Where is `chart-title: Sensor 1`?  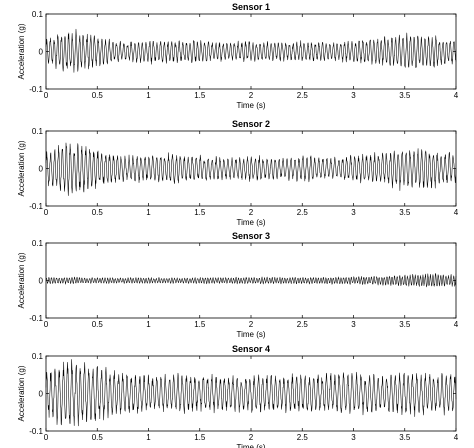
chart-title: Sensor 1 is located at coordinates (251, 7).